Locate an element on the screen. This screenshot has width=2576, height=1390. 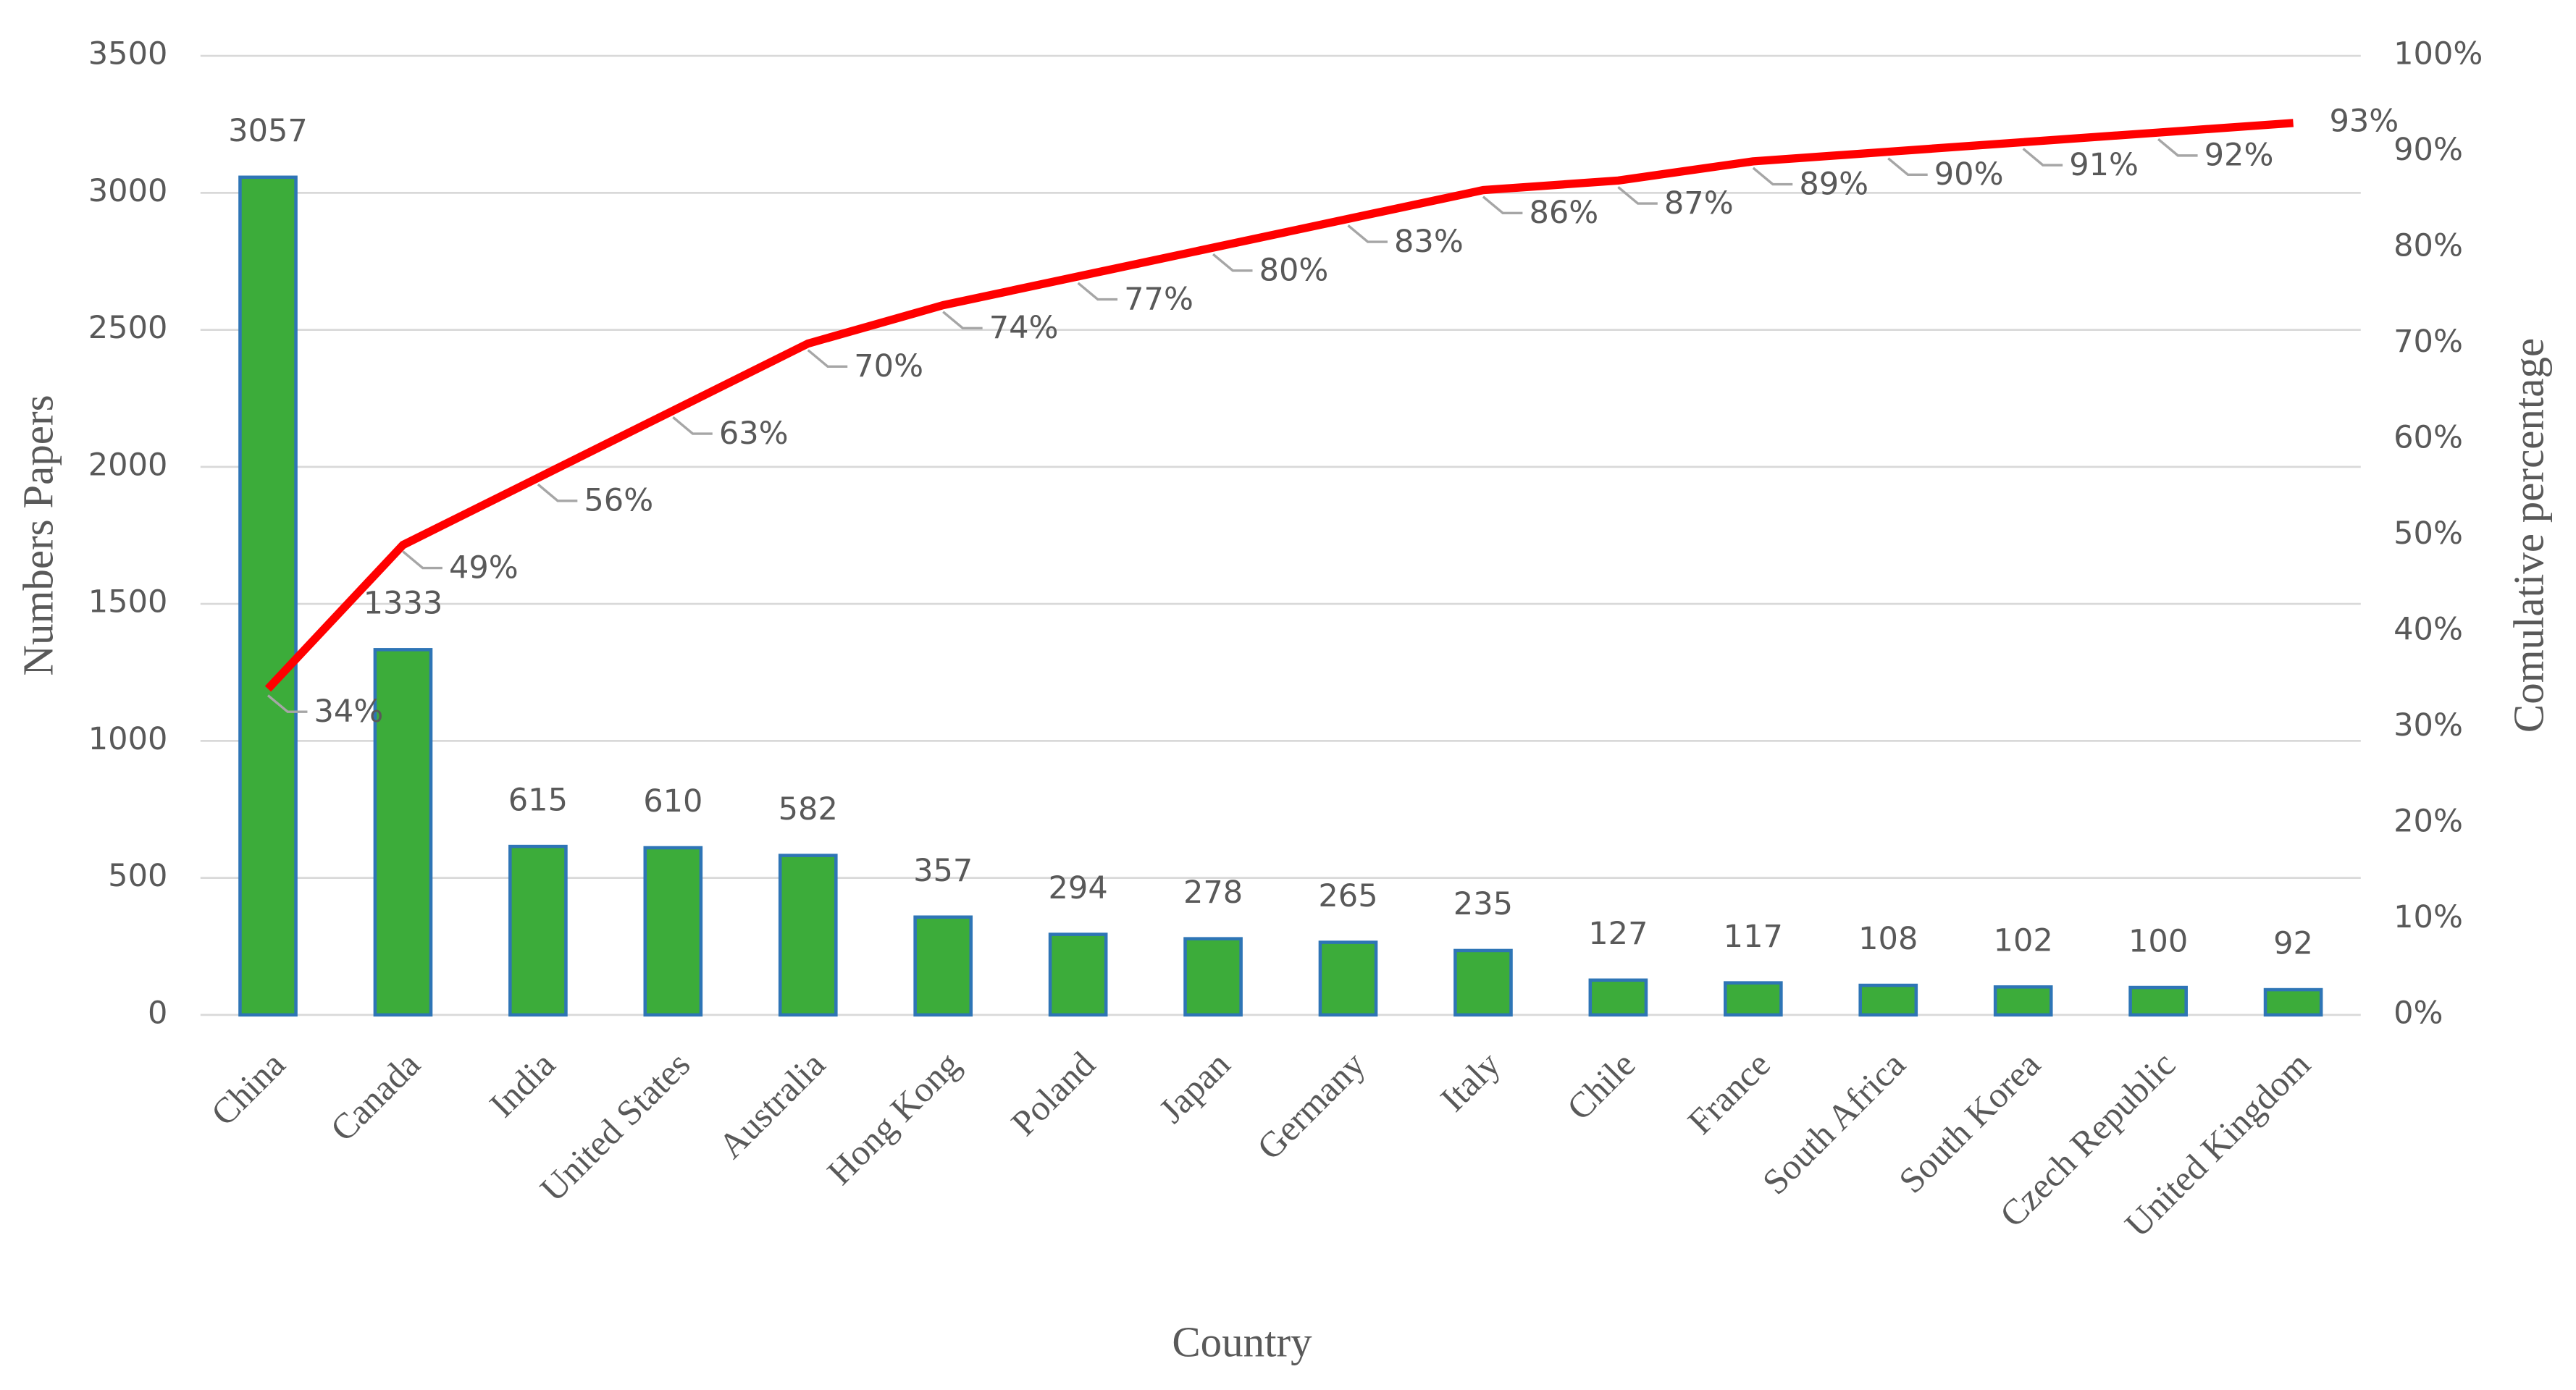
x-tick-label: India is located at coordinates (522, 1084).